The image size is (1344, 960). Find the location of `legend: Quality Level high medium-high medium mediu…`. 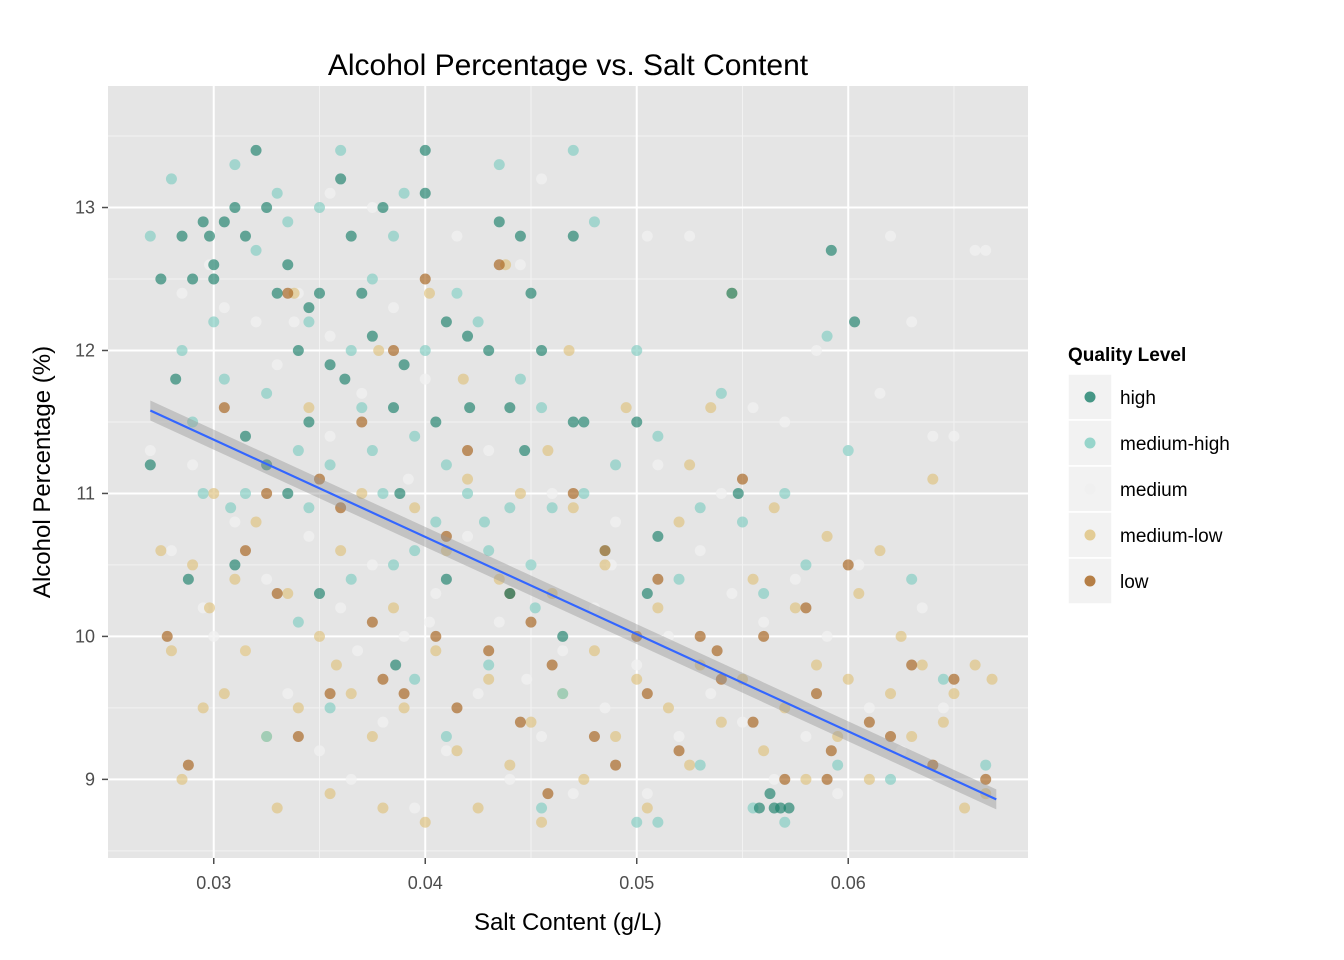

legend: Quality Level high medium-high medium mediu… is located at coordinates (1148, 475).